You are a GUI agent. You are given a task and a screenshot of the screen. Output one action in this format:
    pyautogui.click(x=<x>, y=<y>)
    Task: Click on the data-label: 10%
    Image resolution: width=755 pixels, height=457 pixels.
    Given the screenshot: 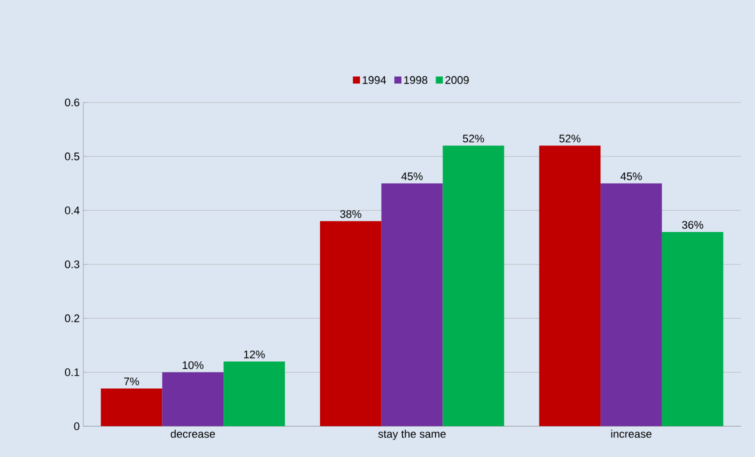 What is the action you would take?
    pyautogui.click(x=193, y=365)
    